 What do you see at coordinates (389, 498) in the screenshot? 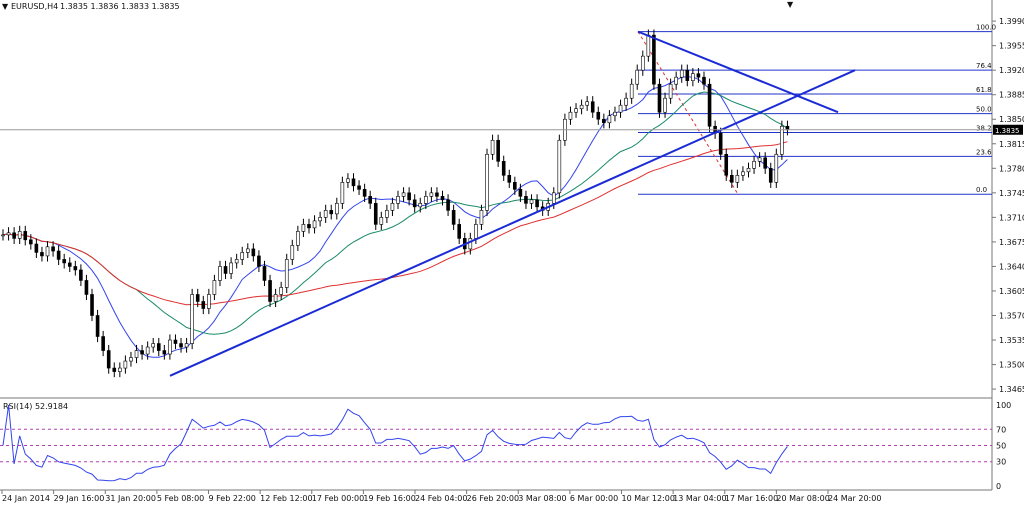
I see `time-tick-label: 19 Feb 16:00` at bounding box center [389, 498].